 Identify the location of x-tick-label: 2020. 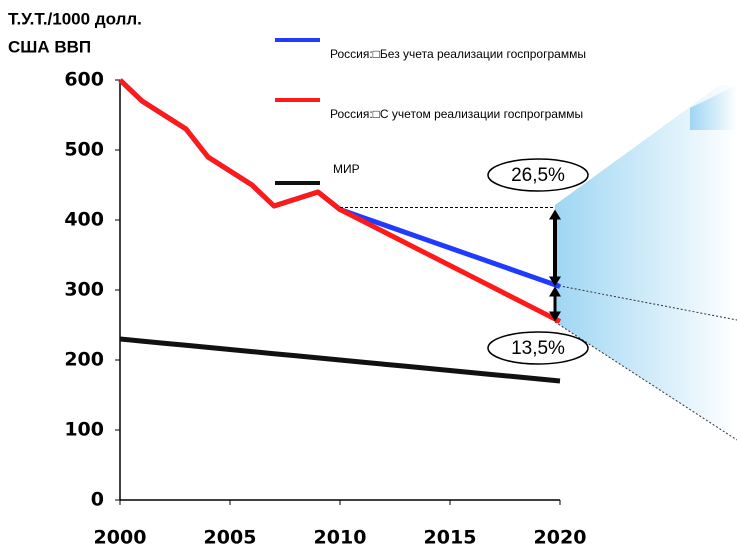
(560, 538).